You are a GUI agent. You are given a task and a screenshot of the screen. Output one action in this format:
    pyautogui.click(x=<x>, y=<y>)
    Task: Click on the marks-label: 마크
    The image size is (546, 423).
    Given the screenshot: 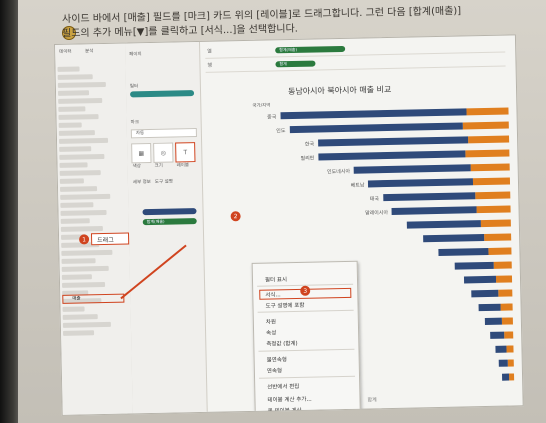 What is the action you would take?
    pyautogui.click(x=135, y=123)
    